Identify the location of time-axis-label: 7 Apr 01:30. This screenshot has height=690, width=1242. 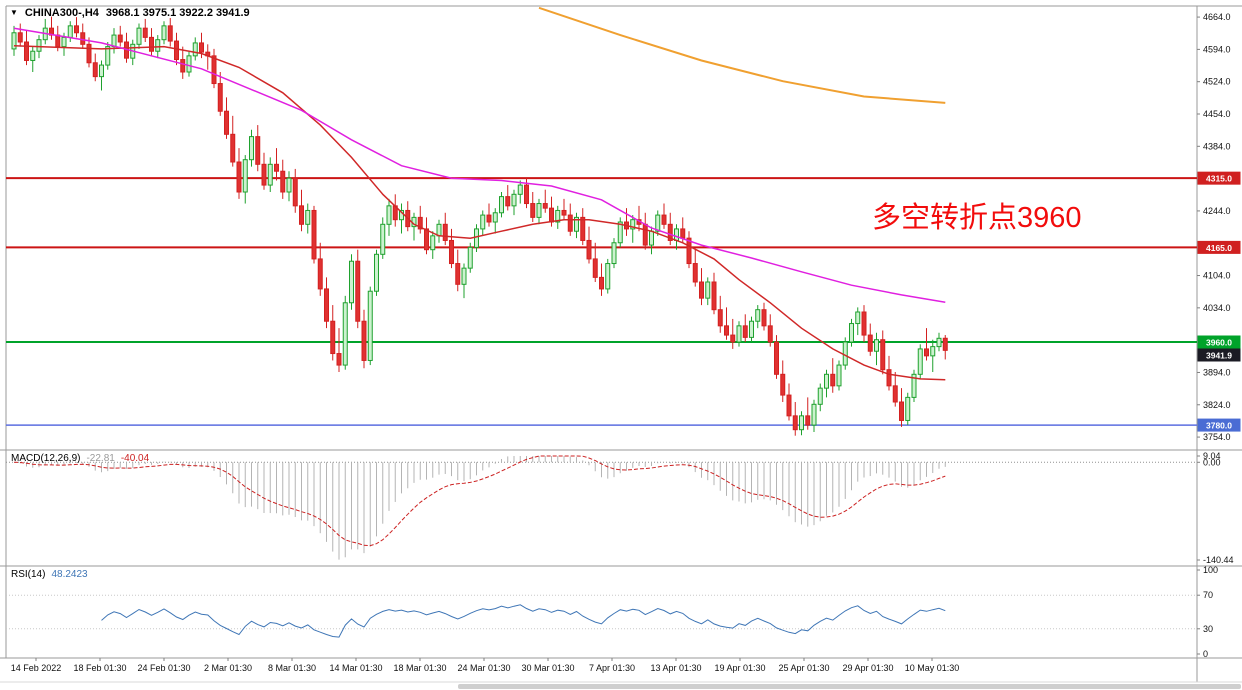
(612, 668).